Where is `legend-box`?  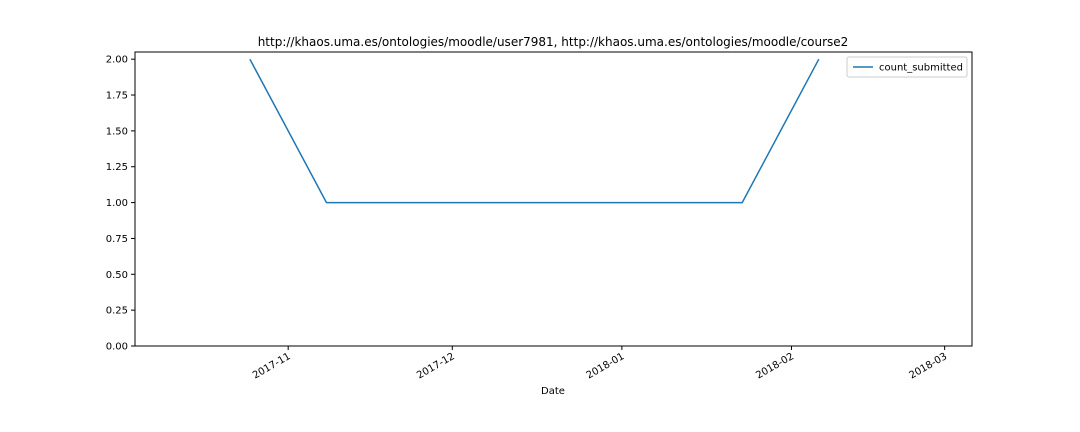
legend-box is located at coordinates (907, 67).